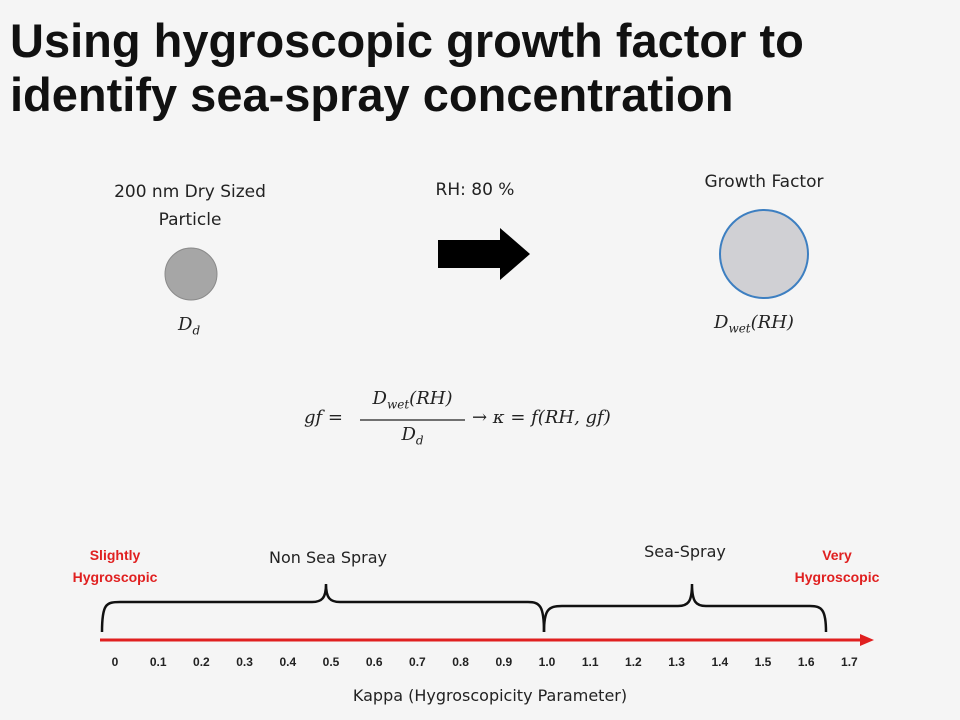 The width and height of the screenshot is (960, 720). I want to click on non-sea-spray-label: Non Sea Spray, so click(328, 557).